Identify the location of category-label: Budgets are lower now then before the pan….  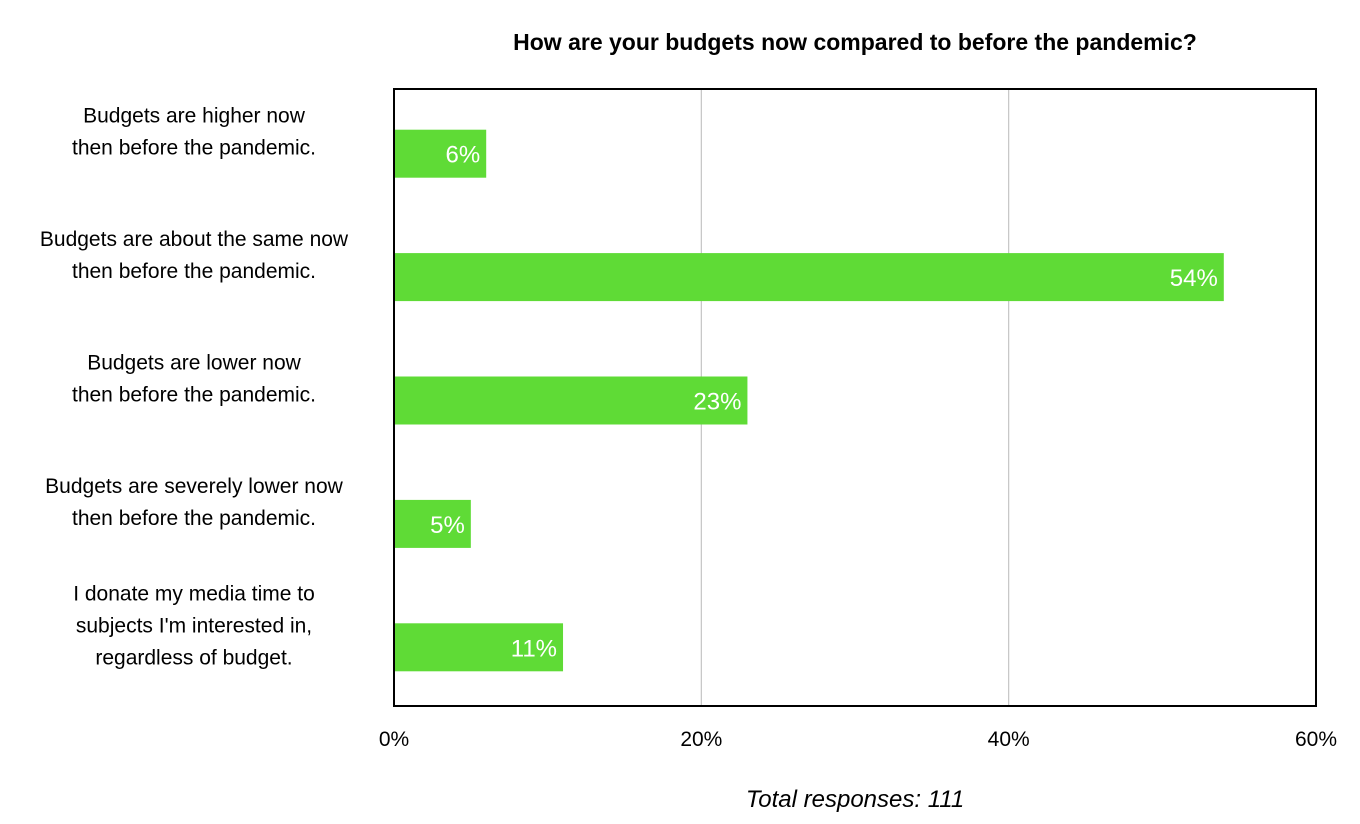
(194, 379).